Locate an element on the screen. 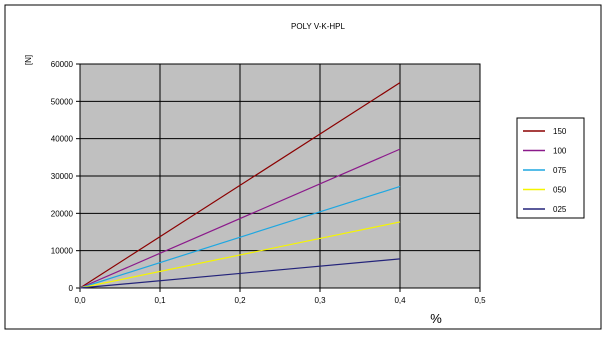 The height and width of the screenshot is (340, 607). y-tick-label: 60000 is located at coordinates (62, 64).